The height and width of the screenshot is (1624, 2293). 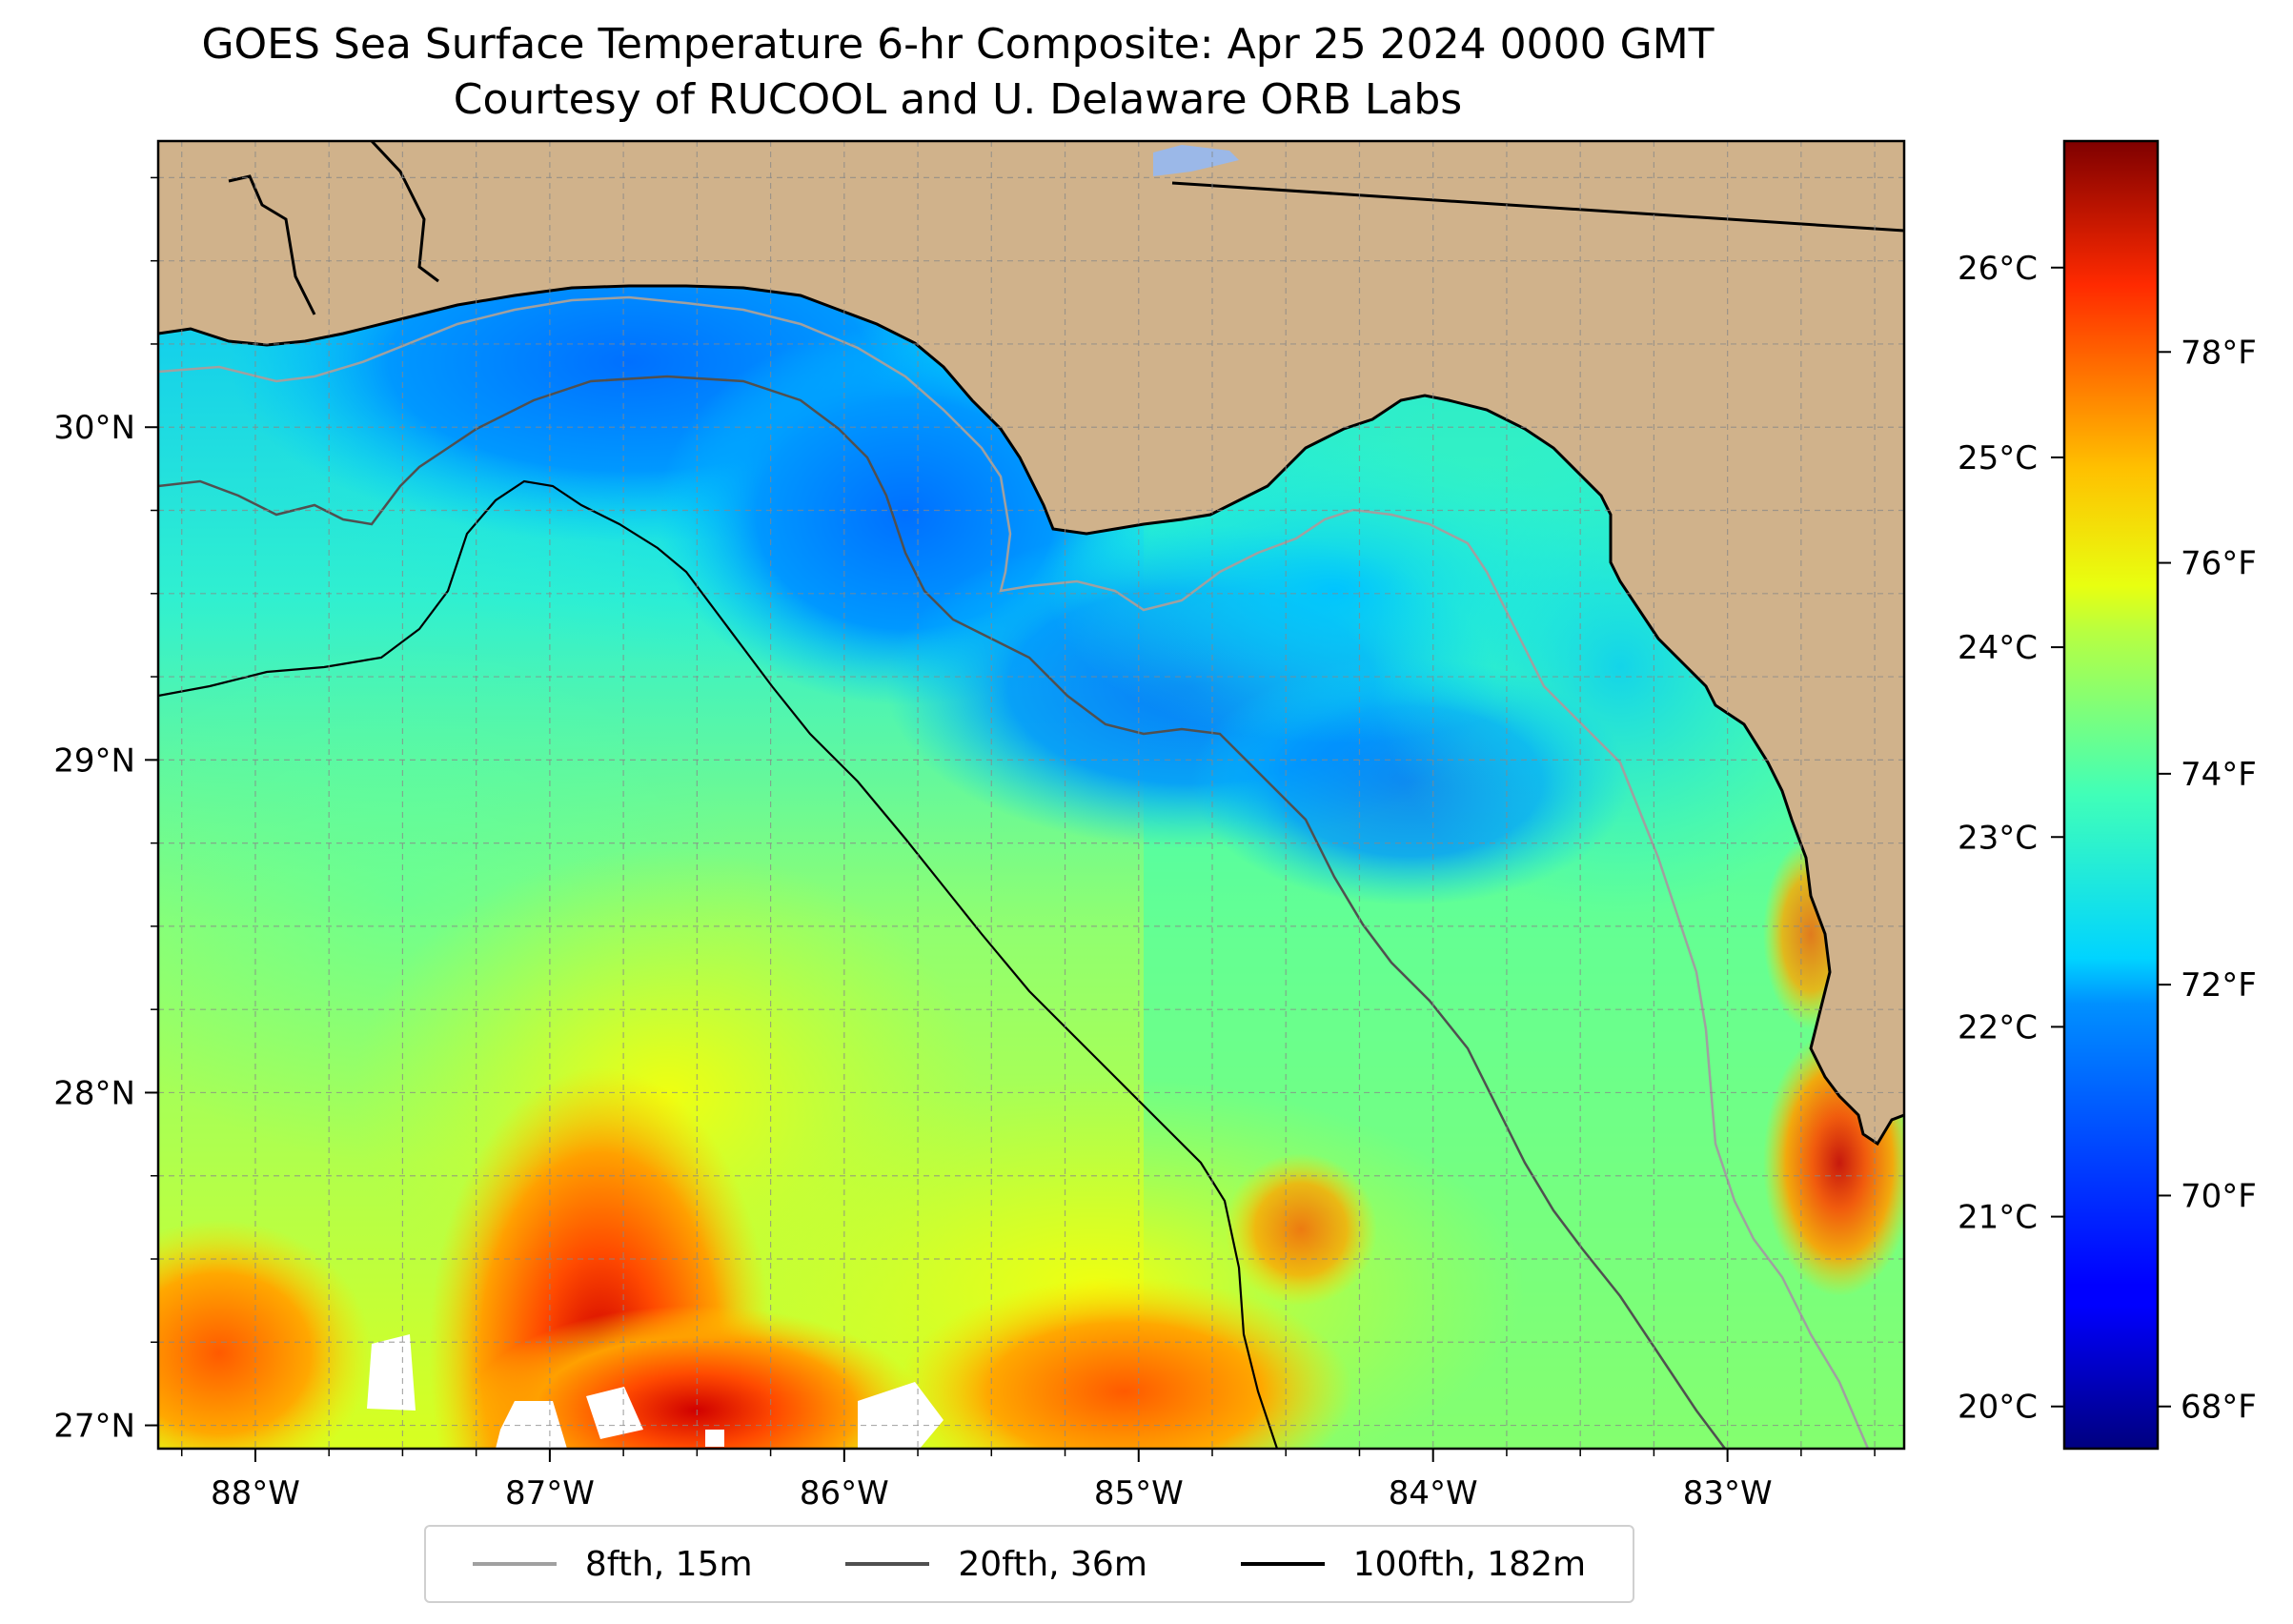 What do you see at coordinates (106, 811) in the screenshot?
I see `latitude-axis: 27°N 28°N 29°N 30°N` at bounding box center [106, 811].